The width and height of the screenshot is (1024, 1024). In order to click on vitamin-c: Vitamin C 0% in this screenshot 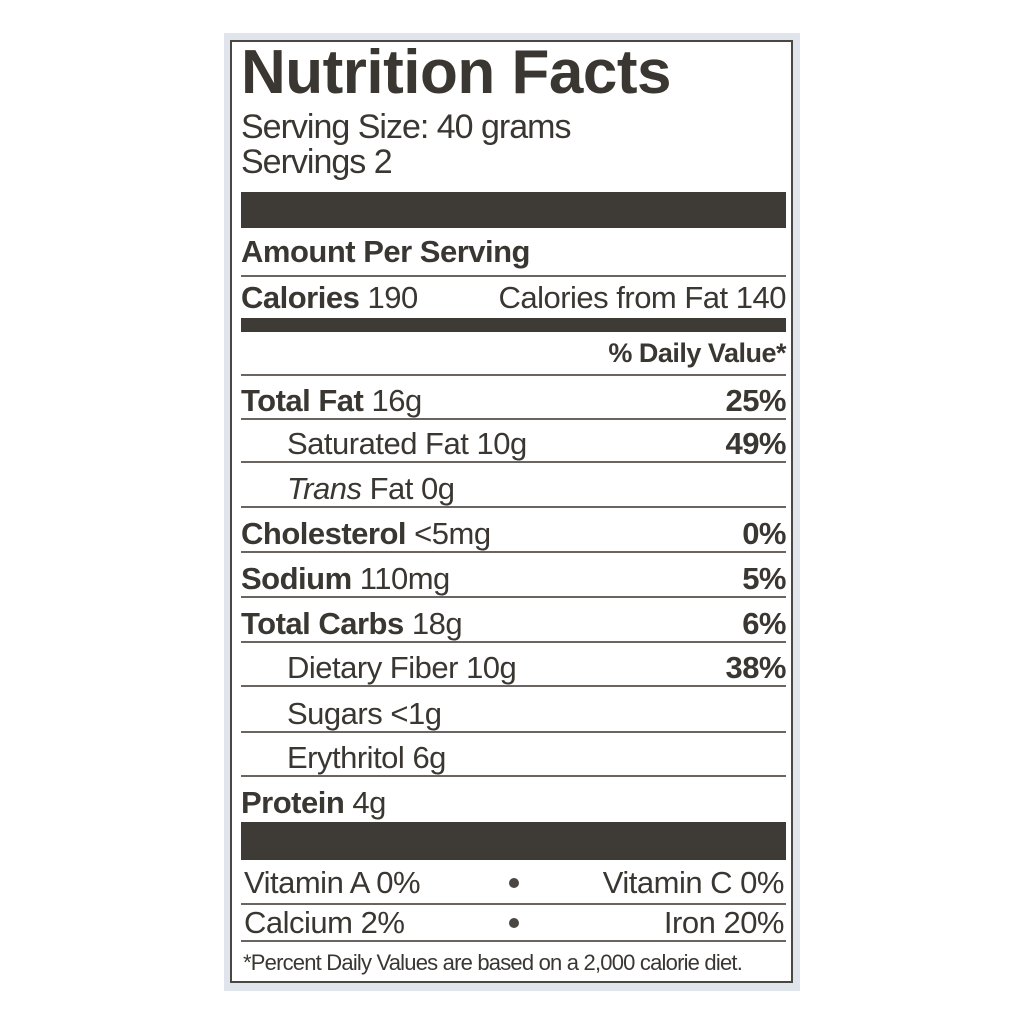, I will do `click(693, 882)`.